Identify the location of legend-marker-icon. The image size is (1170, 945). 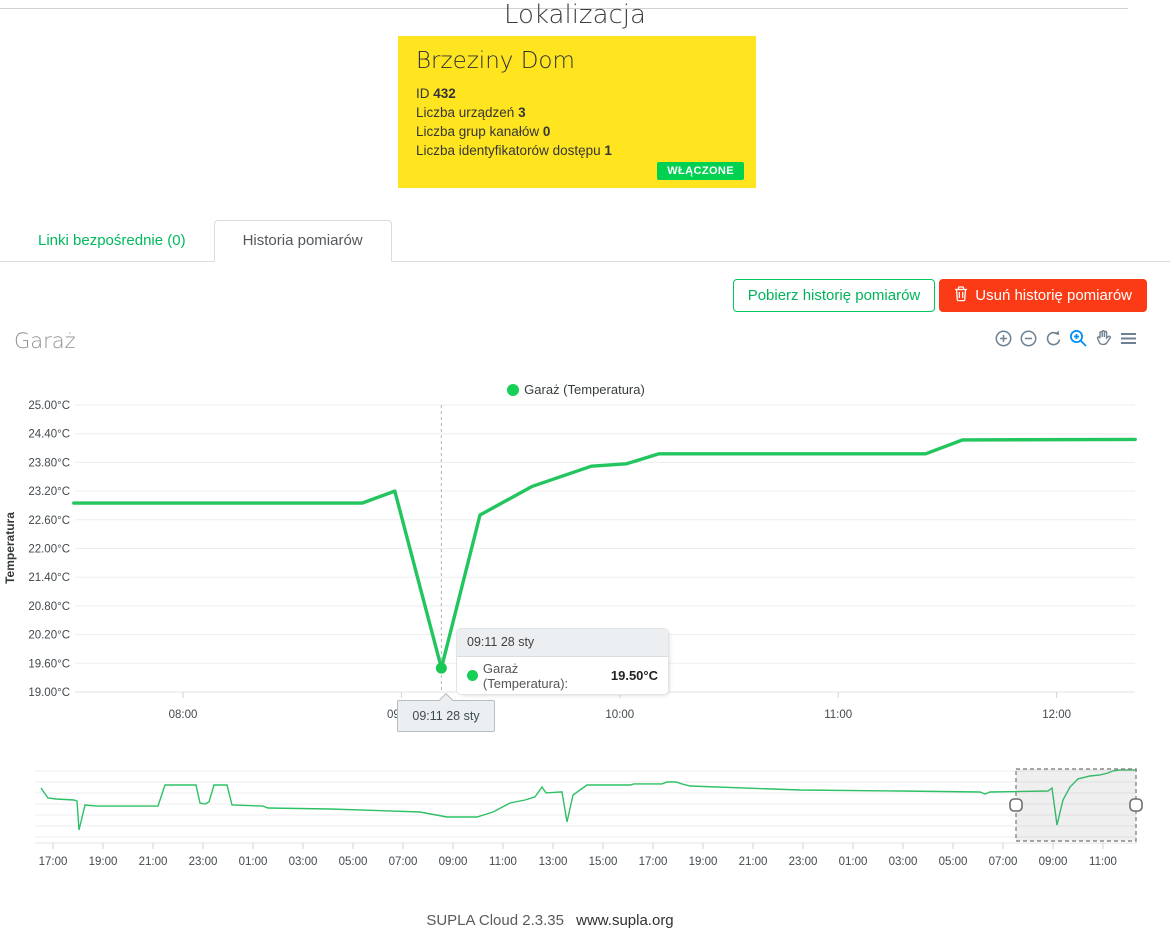
(513, 390).